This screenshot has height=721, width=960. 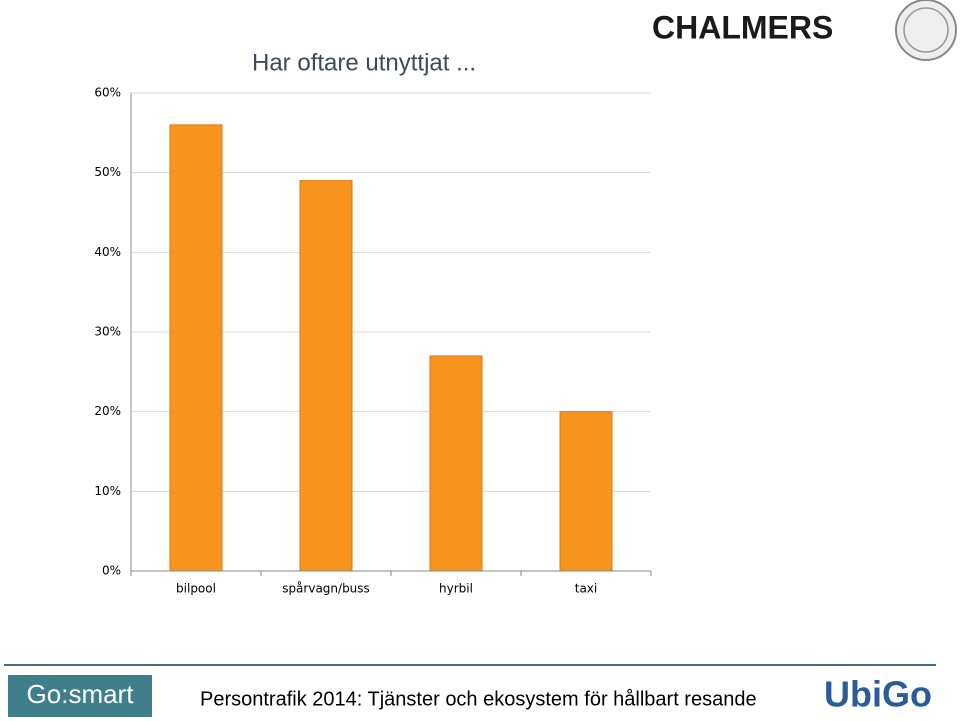 I want to click on y-tick-label: 40%, so click(x=107, y=252).